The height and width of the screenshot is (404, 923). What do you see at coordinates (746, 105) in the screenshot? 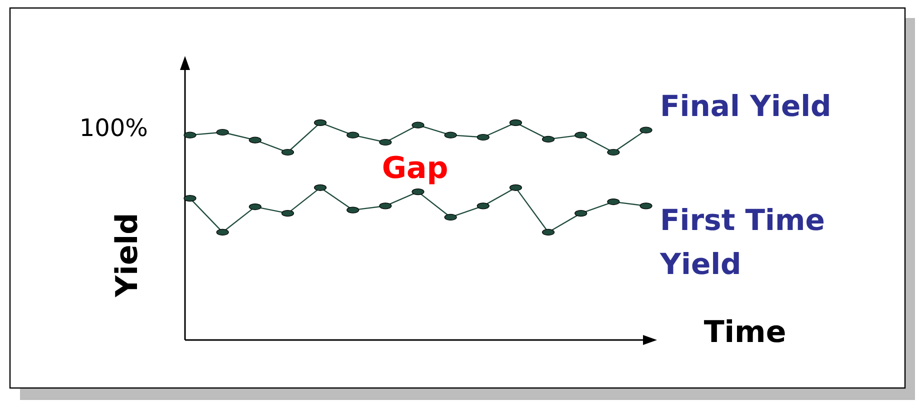
I see `series-label: Final Yield` at bounding box center [746, 105].